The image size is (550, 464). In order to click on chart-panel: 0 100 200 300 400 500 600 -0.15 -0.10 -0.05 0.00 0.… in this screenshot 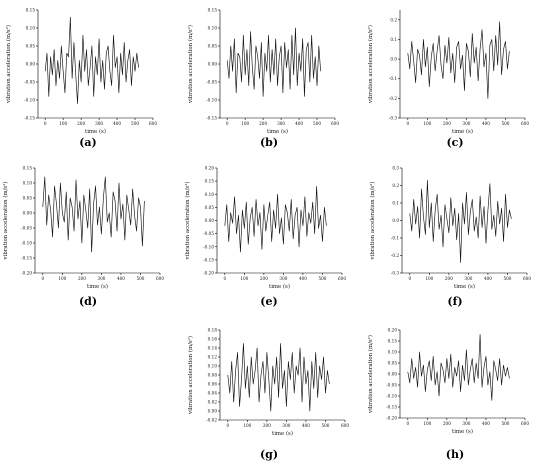, I will do `click(81, 79)`.